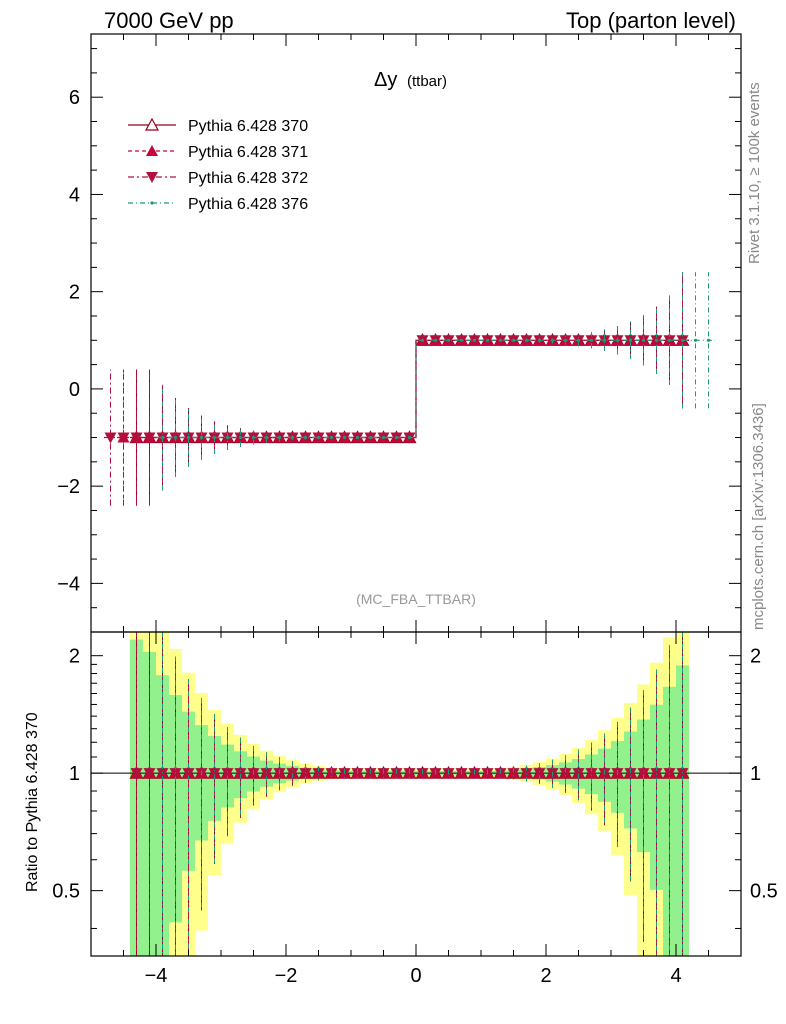 The image size is (786, 1024). I want to click on y-tick-label-main: −2, so click(68, 487).